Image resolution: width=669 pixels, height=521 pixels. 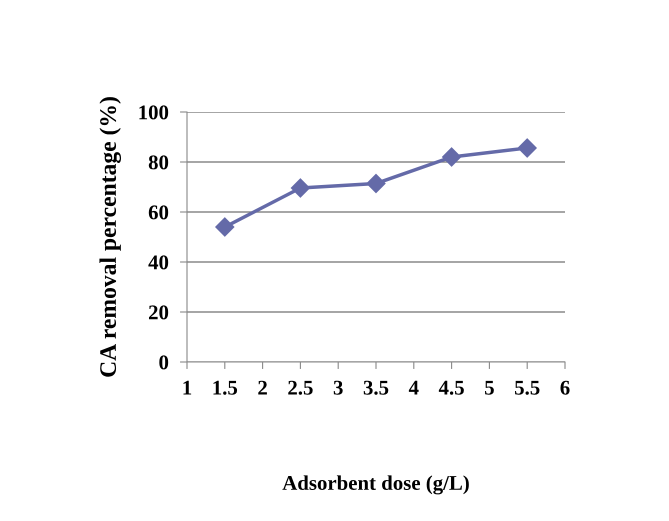 I want to click on x-tick-label: 1.5, so click(x=225, y=387).